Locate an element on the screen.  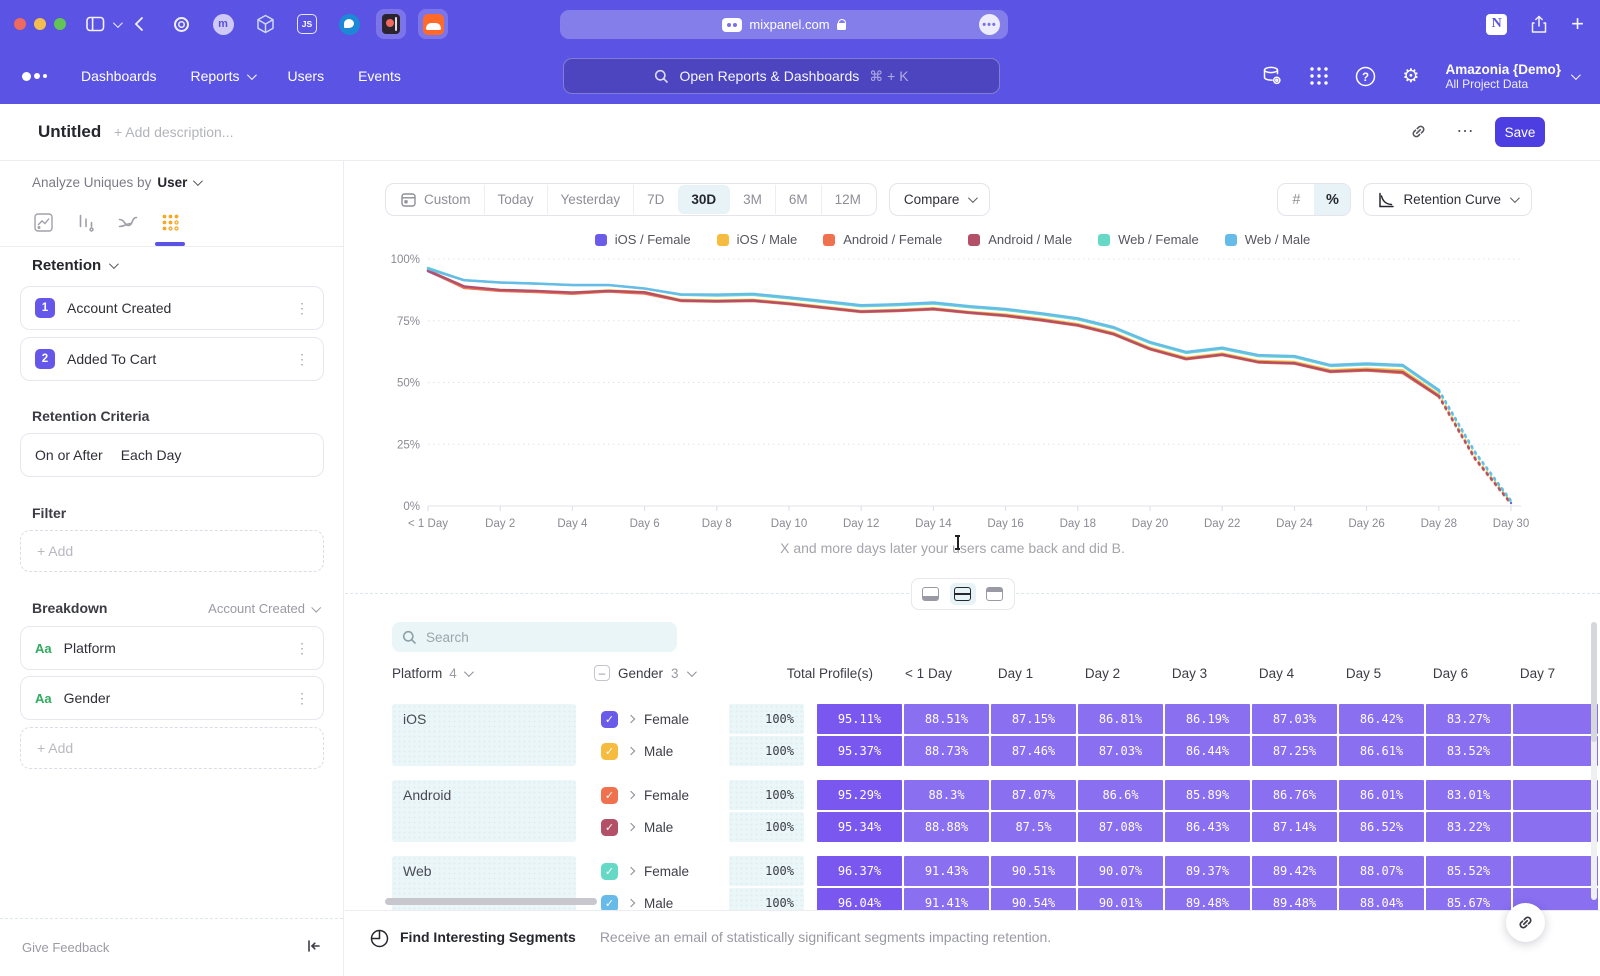
table-search-input is located at coordinates (536, 637).